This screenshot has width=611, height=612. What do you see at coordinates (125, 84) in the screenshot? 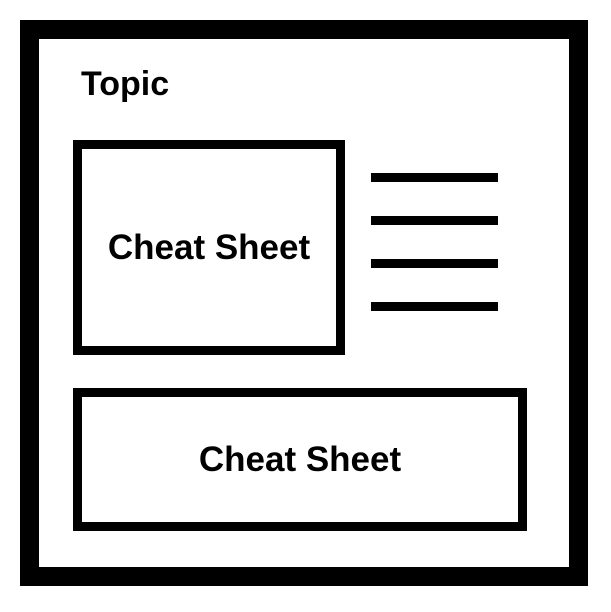
I see `topic-title: Topic` at bounding box center [125, 84].